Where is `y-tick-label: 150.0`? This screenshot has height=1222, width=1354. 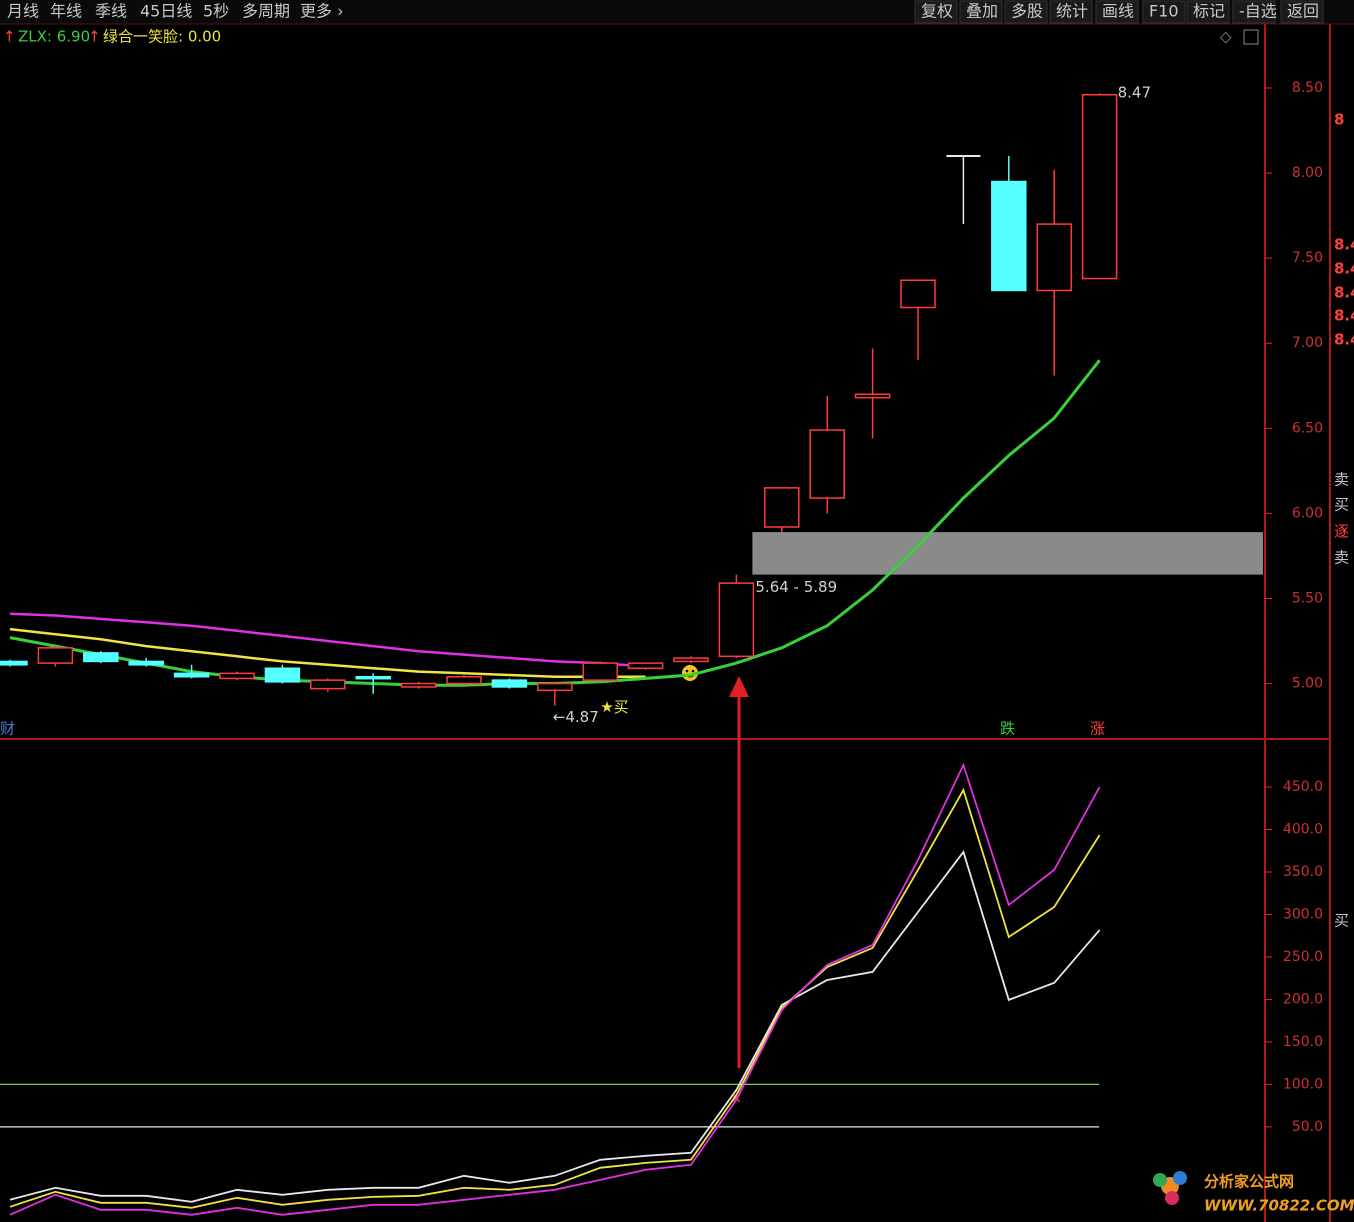 y-tick-label: 150.0 is located at coordinates (1303, 1042).